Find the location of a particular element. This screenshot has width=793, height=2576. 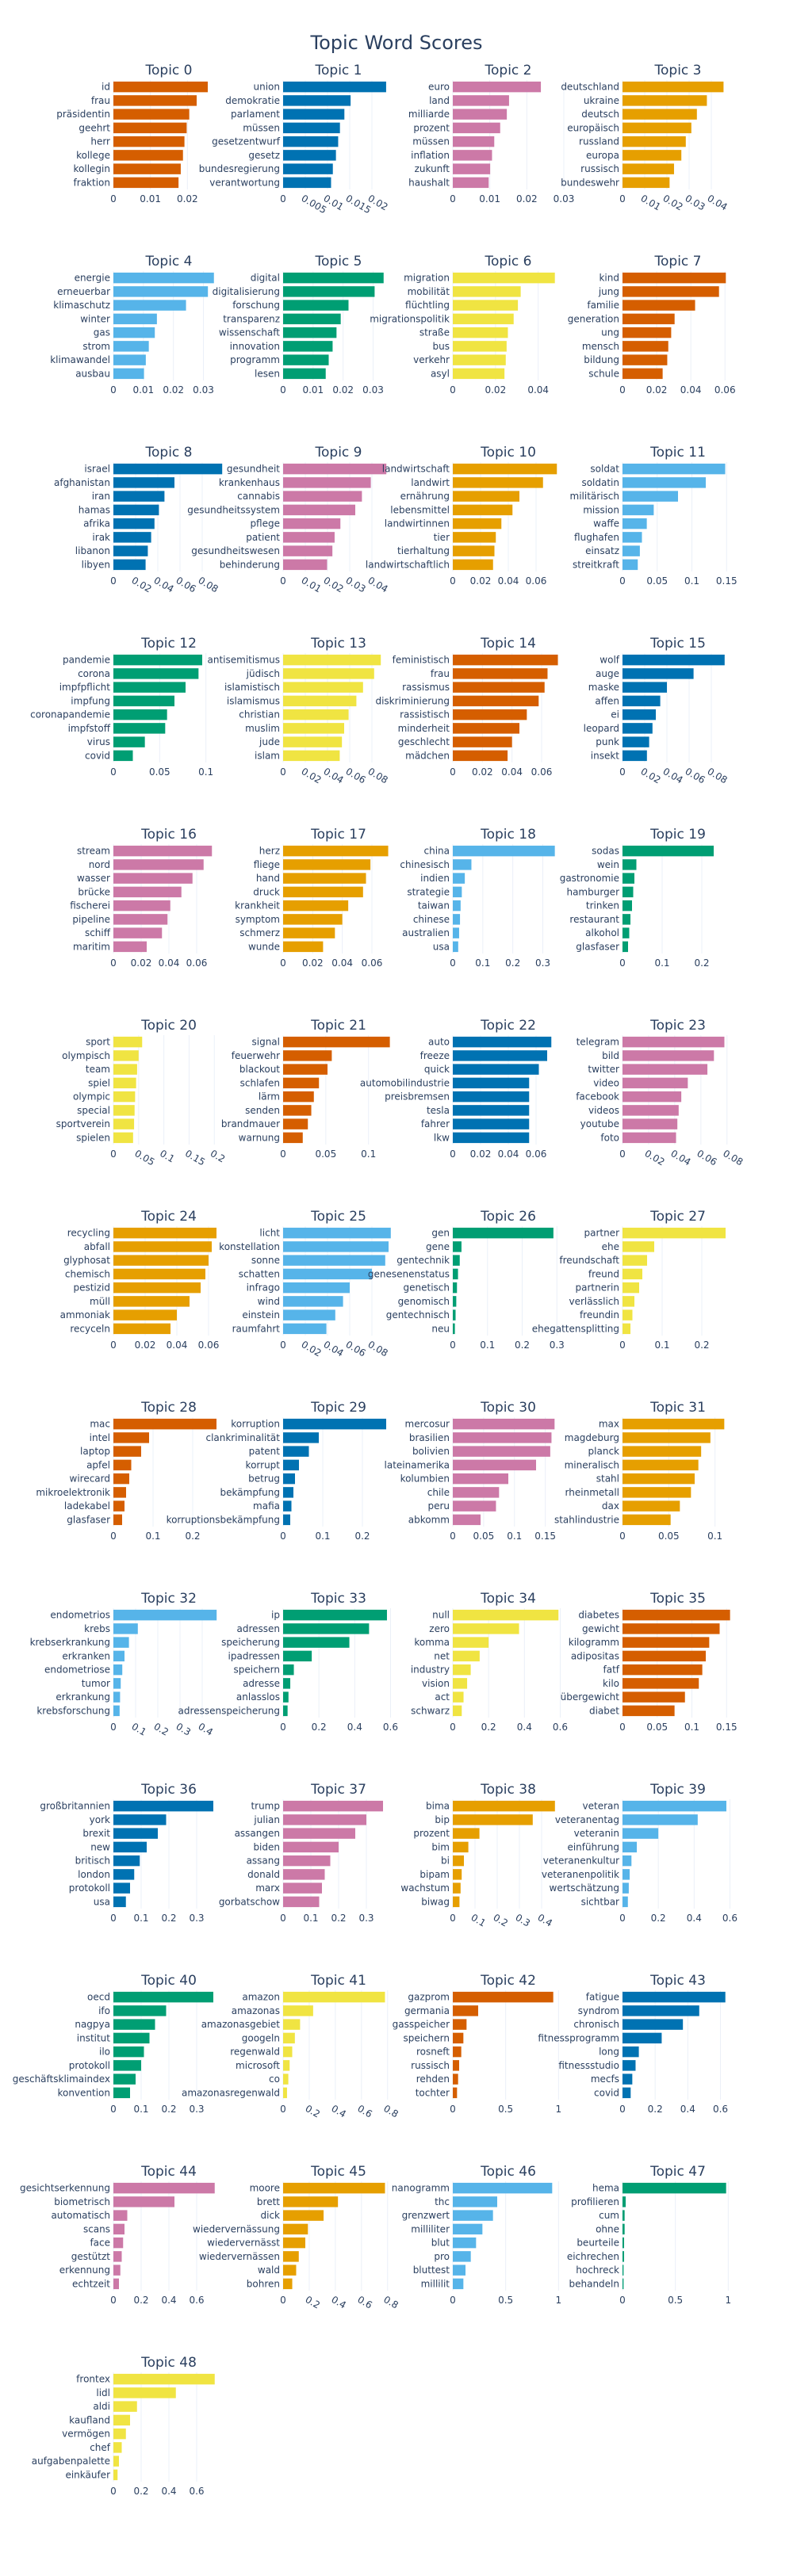

category-label: kilo is located at coordinates (611, 1683).